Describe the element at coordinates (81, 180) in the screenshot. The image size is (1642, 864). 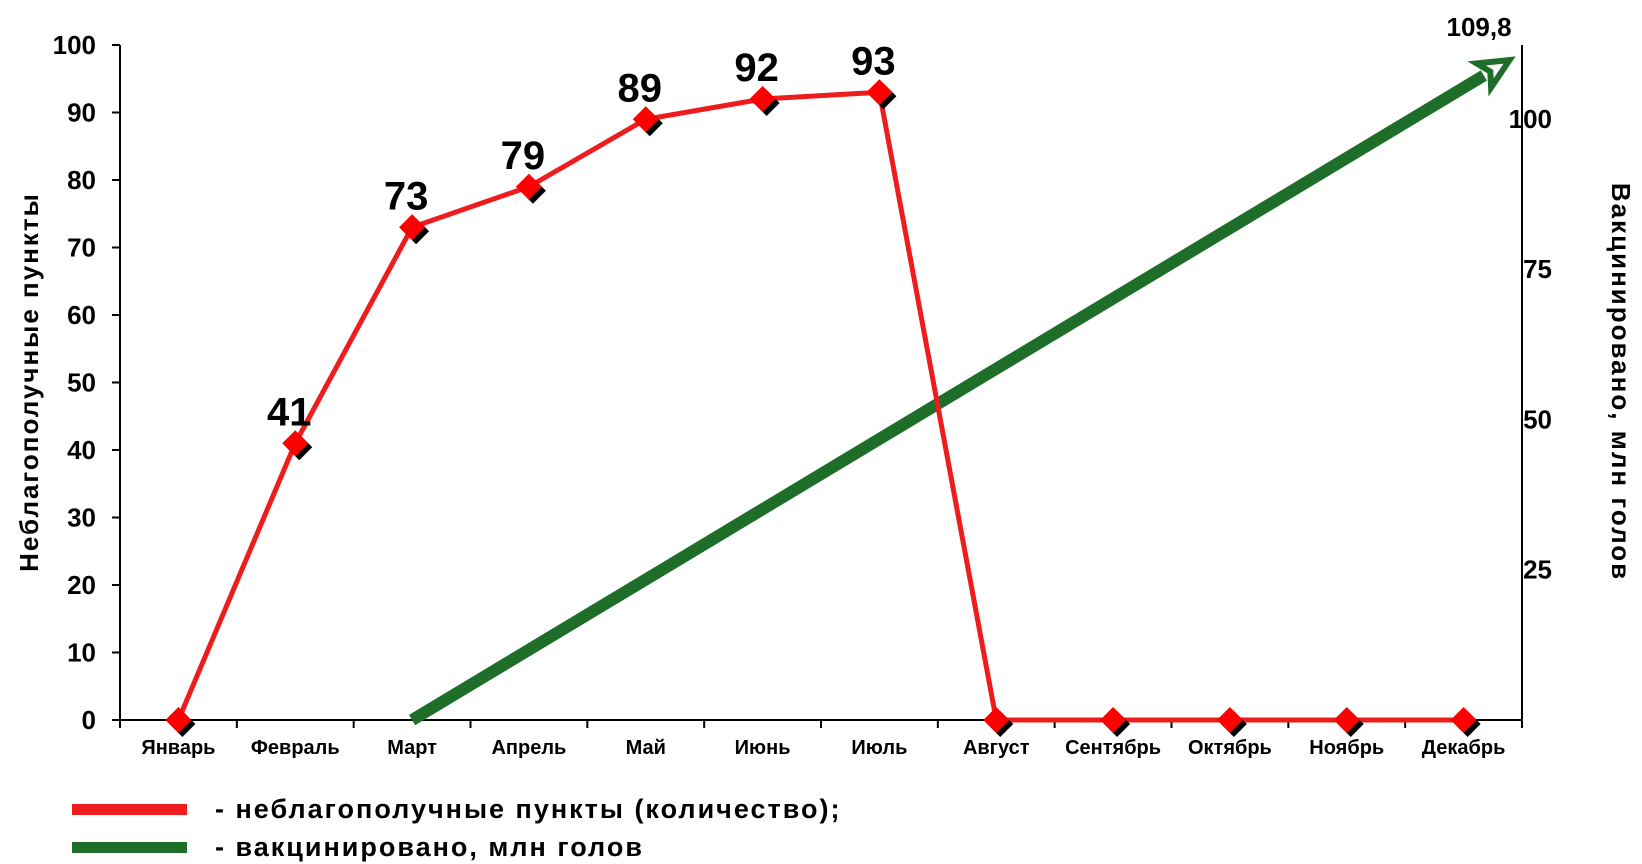
I see `left-tick-label: 80` at that location.